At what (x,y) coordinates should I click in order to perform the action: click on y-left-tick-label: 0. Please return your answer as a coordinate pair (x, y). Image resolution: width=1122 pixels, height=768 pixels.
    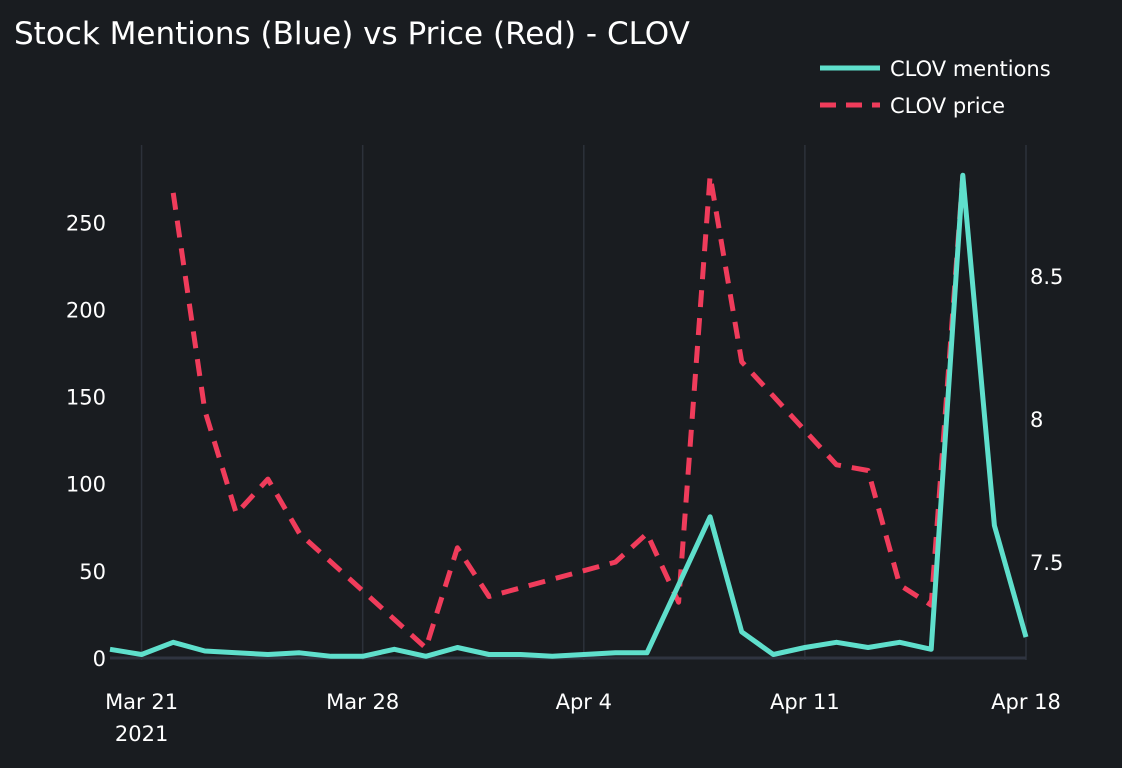
    Looking at the image, I should click on (99, 659).